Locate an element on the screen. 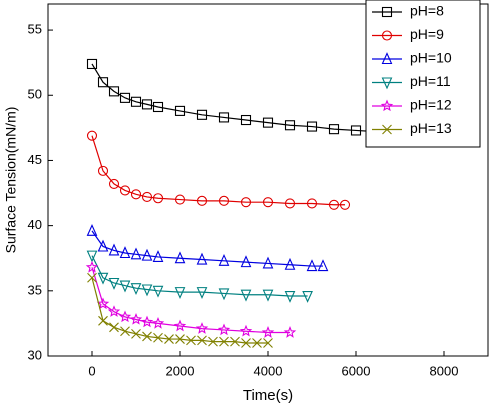 This screenshot has height=416, width=493. legend-label: pH=10 is located at coordinates (431, 58).